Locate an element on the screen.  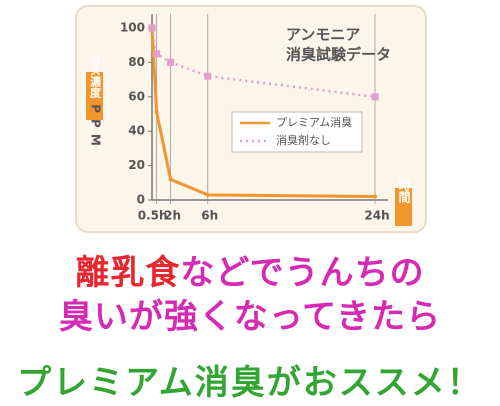
x-label-box is located at coordinates (403, 207).